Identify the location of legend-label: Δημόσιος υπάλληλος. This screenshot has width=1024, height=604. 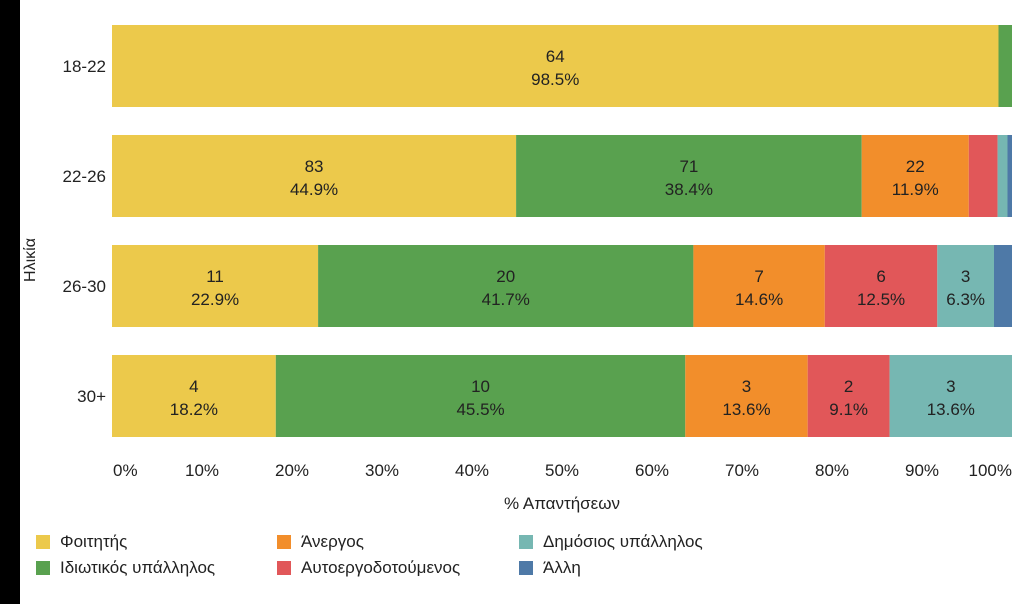
(623, 541).